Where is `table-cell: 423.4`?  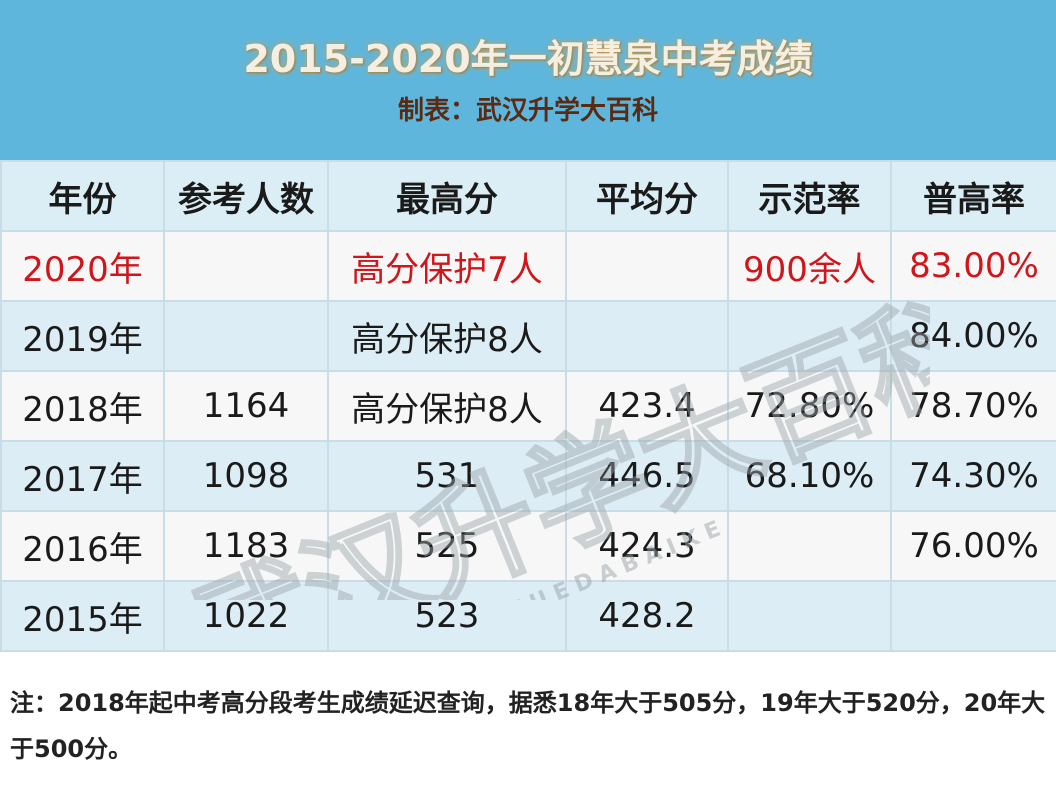
table-cell: 423.4 is located at coordinates (647, 406).